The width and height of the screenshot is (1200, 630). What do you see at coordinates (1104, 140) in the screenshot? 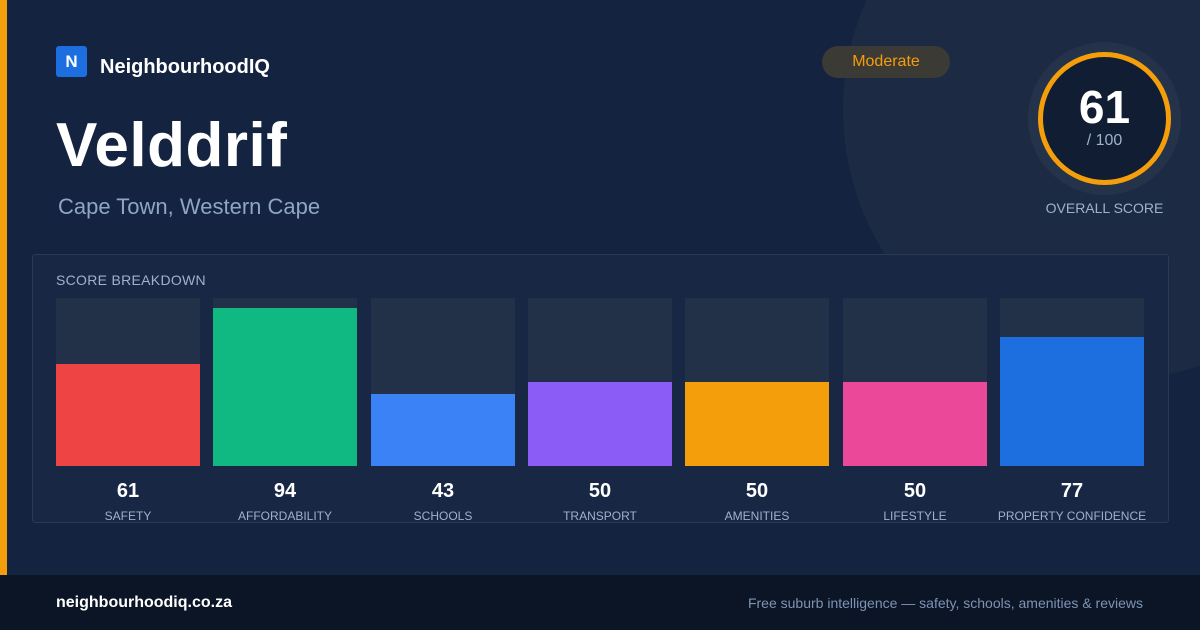
I see `overall-score-max: / 100` at bounding box center [1104, 140].